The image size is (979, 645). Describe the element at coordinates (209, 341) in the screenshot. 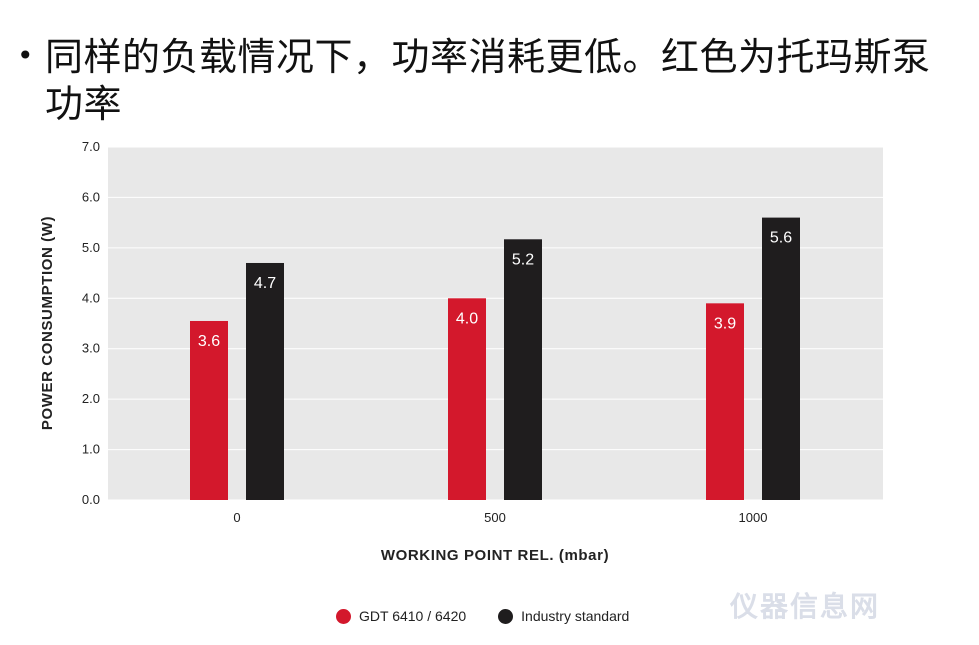

I see `bar-value-label-gdt: 3.6` at that location.